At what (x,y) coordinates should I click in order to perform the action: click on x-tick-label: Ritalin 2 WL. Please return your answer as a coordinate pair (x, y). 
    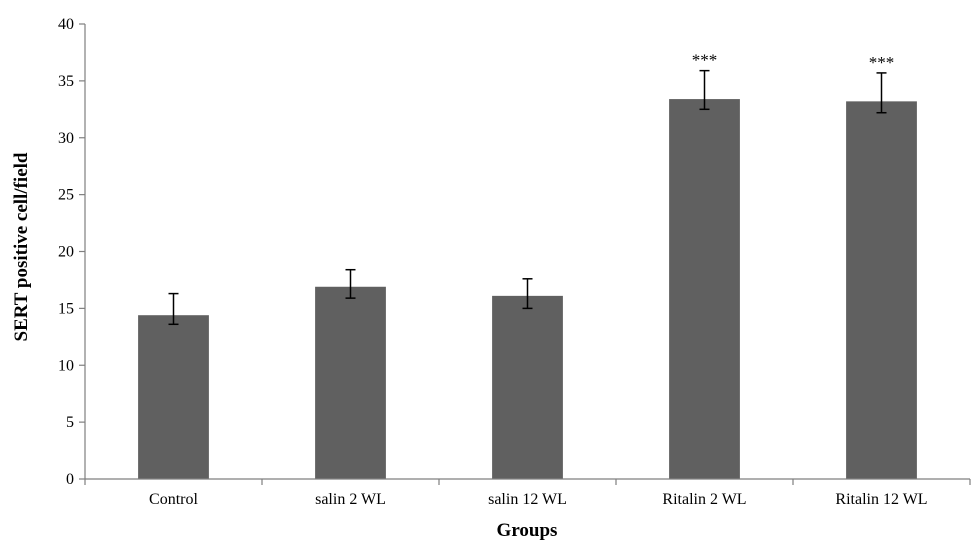
    Looking at the image, I should click on (704, 499).